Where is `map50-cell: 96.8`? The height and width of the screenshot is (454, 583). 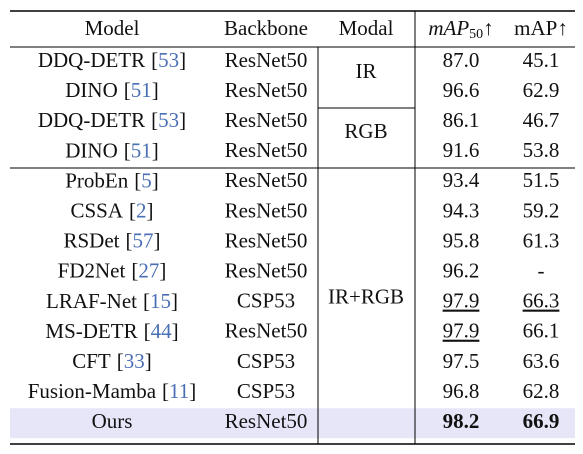 map50-cell: 96.8 is located at coordinates (461, 391).